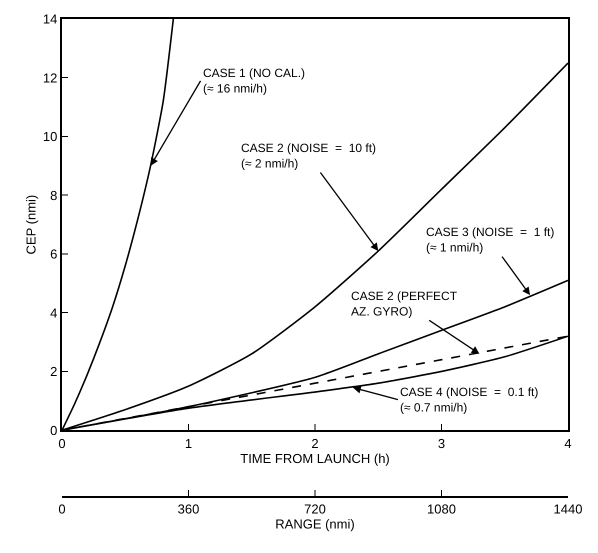 Image resolution: width=598 pixels, height=553 pixels. What do you see at coordinates (469, 400) in the screenshot?
I see `annotation: CASE 4 (NOISE = 0.1 ft) (≈ 0.7 nmi/h)` at bounding box center [469, 400].